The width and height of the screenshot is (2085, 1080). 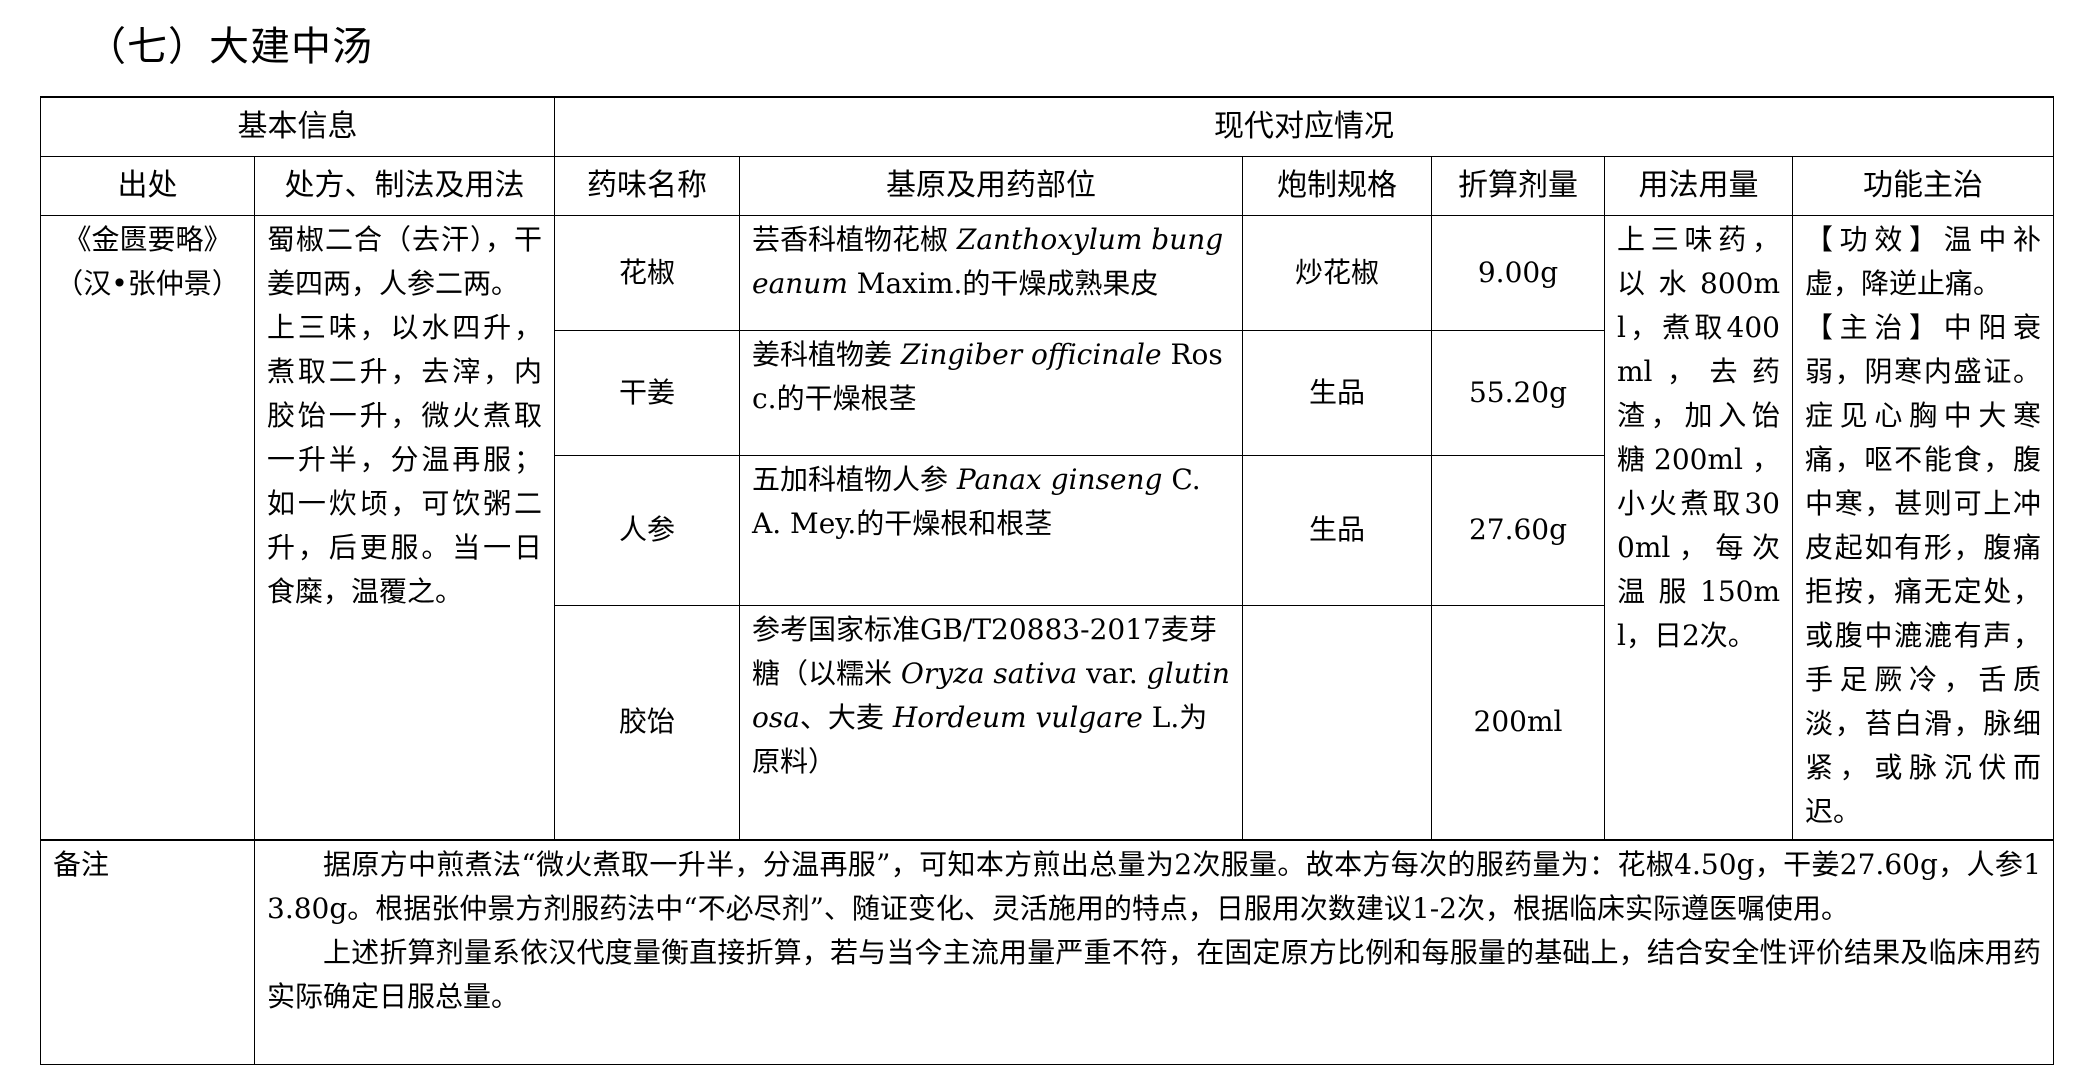 I want to click on herb-name: 人参, so click(x=647, y=530).